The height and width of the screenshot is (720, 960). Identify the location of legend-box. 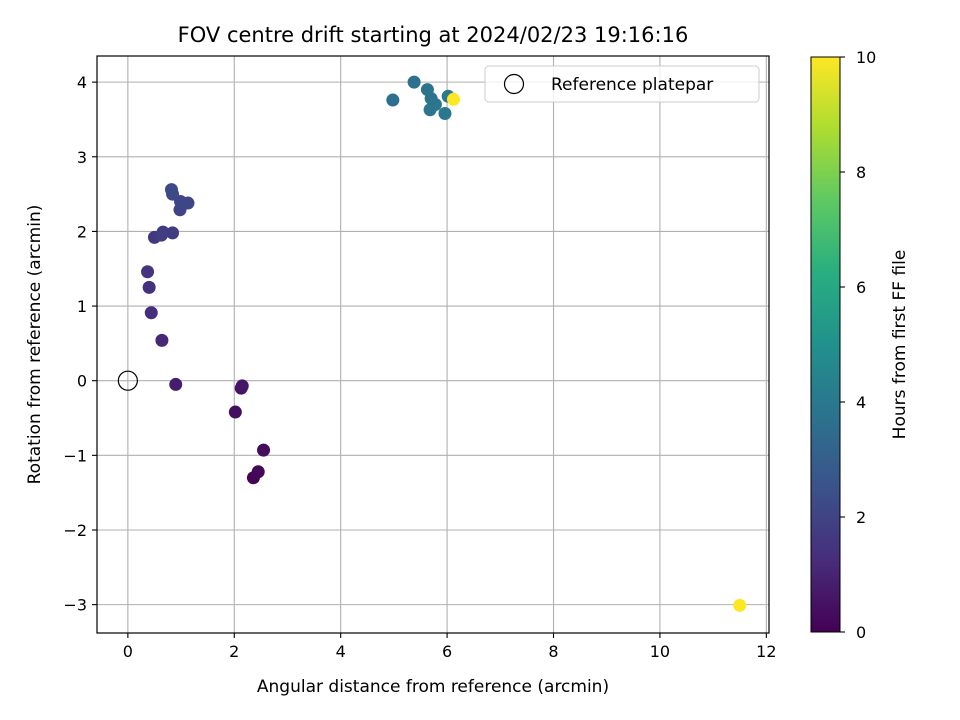
(622, 84).